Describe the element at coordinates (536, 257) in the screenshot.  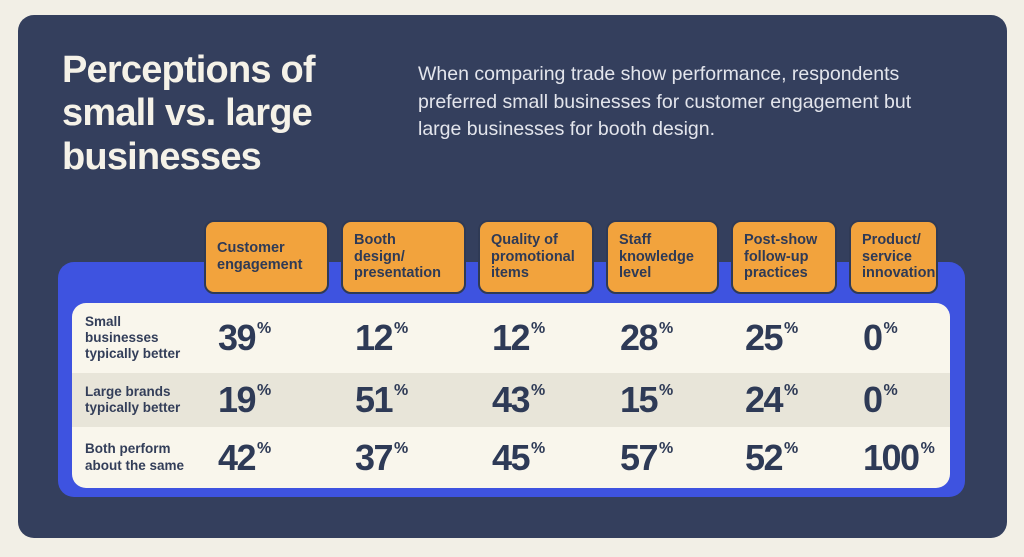
I see `column-header-promo-quality: Quality of promotional items` at that location.